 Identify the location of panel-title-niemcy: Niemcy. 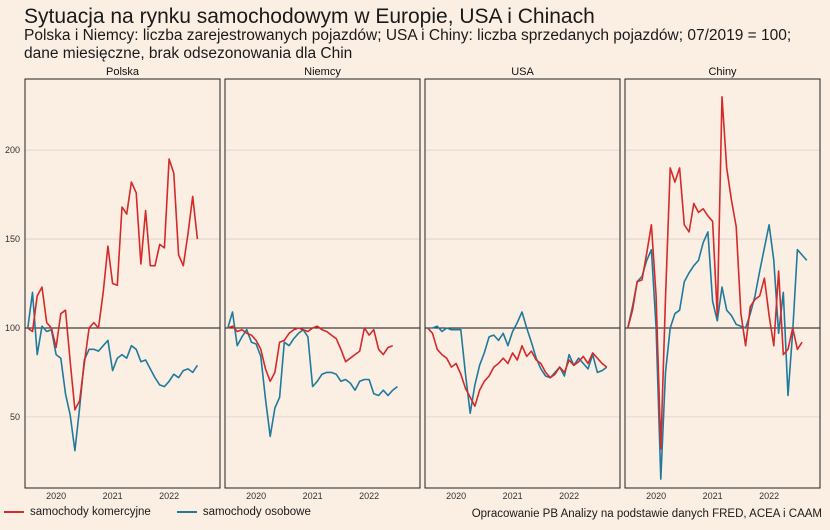
(322, 72).